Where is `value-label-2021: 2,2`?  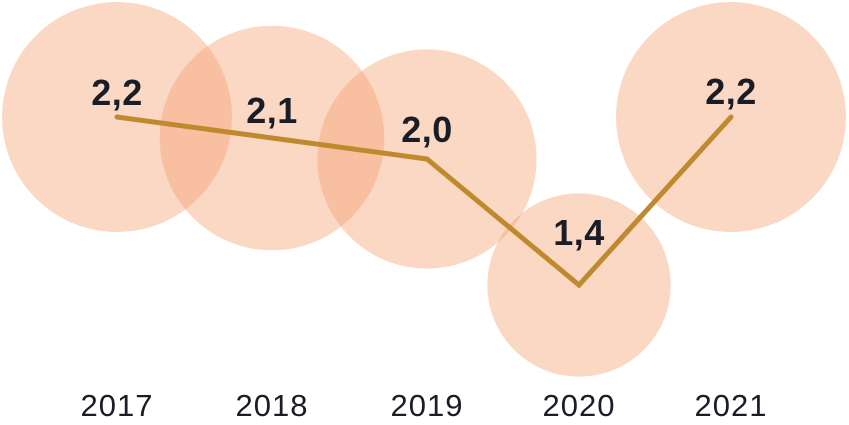 value-label-2021: 2,2 is located at coordinates (731, 91).